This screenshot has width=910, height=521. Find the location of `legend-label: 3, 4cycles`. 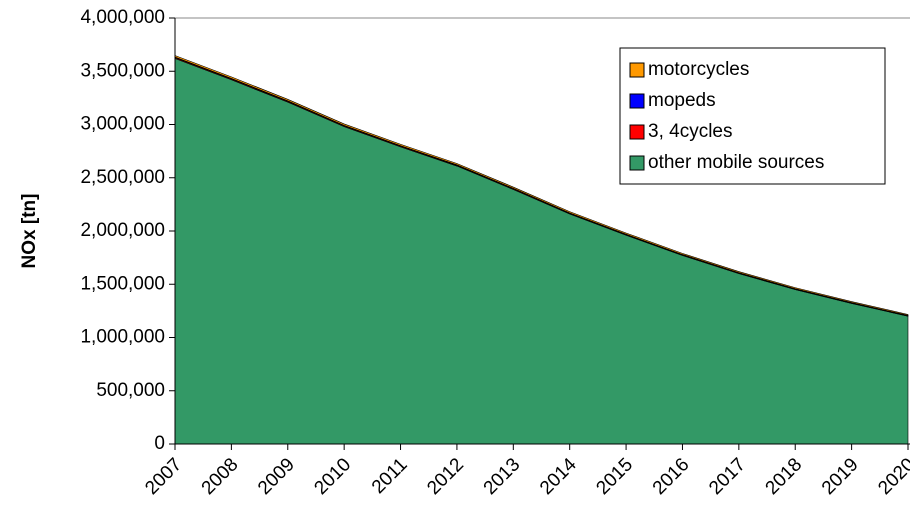

legend-label: 3, 4cycles is located at coordinates (690, 131).